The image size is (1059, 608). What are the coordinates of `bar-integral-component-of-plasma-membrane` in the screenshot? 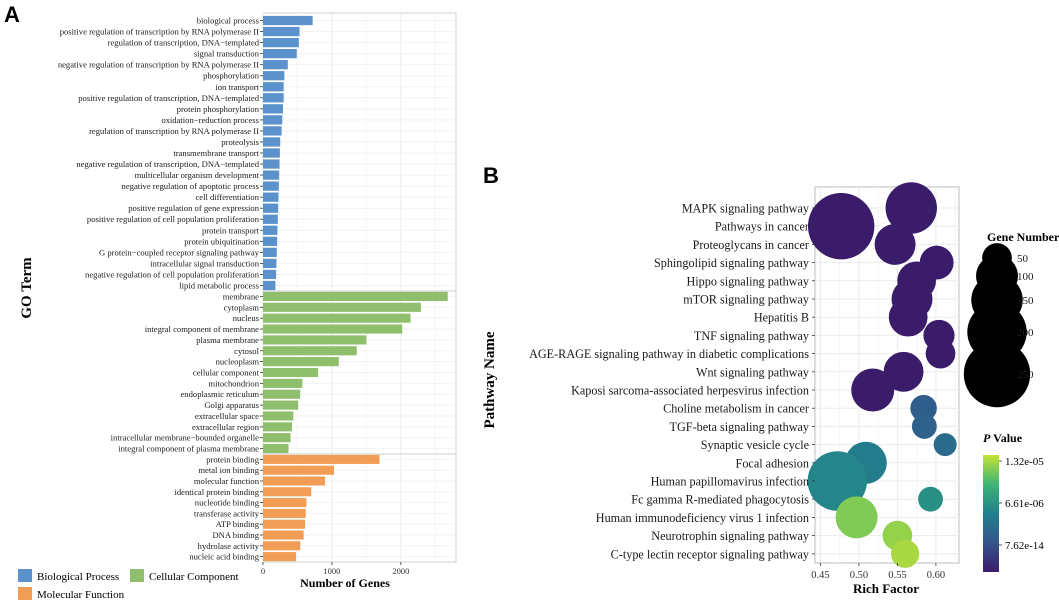 It's located at (276, 449).